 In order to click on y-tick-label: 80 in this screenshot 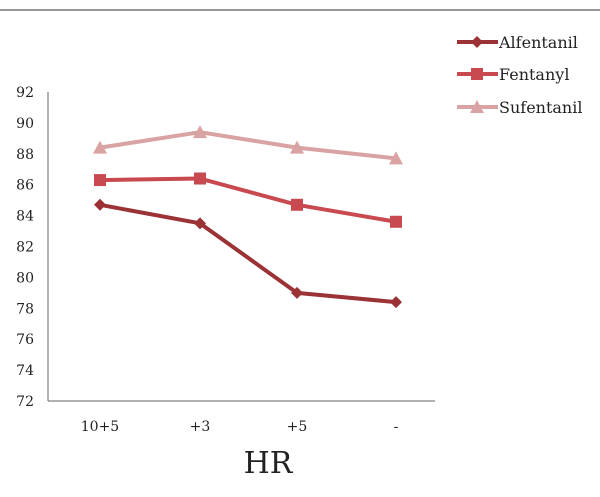, I will do `click(25, 278)`.